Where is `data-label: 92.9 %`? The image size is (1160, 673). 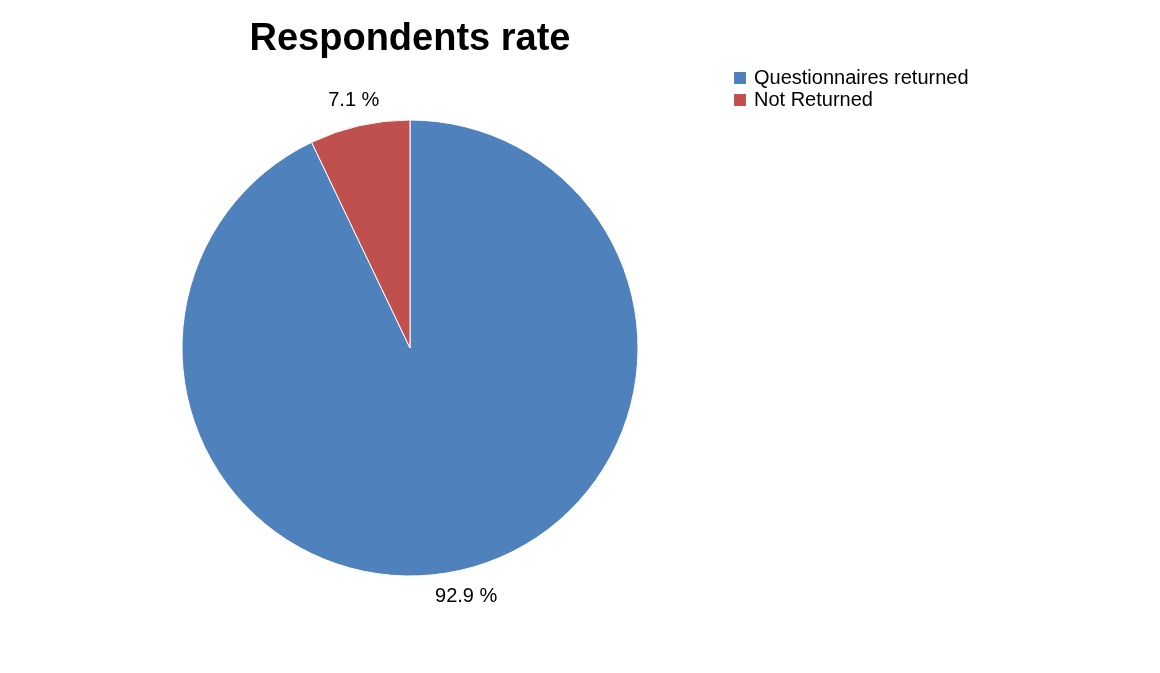 data-label: 92.9 % is located at coordinates (466, 594).